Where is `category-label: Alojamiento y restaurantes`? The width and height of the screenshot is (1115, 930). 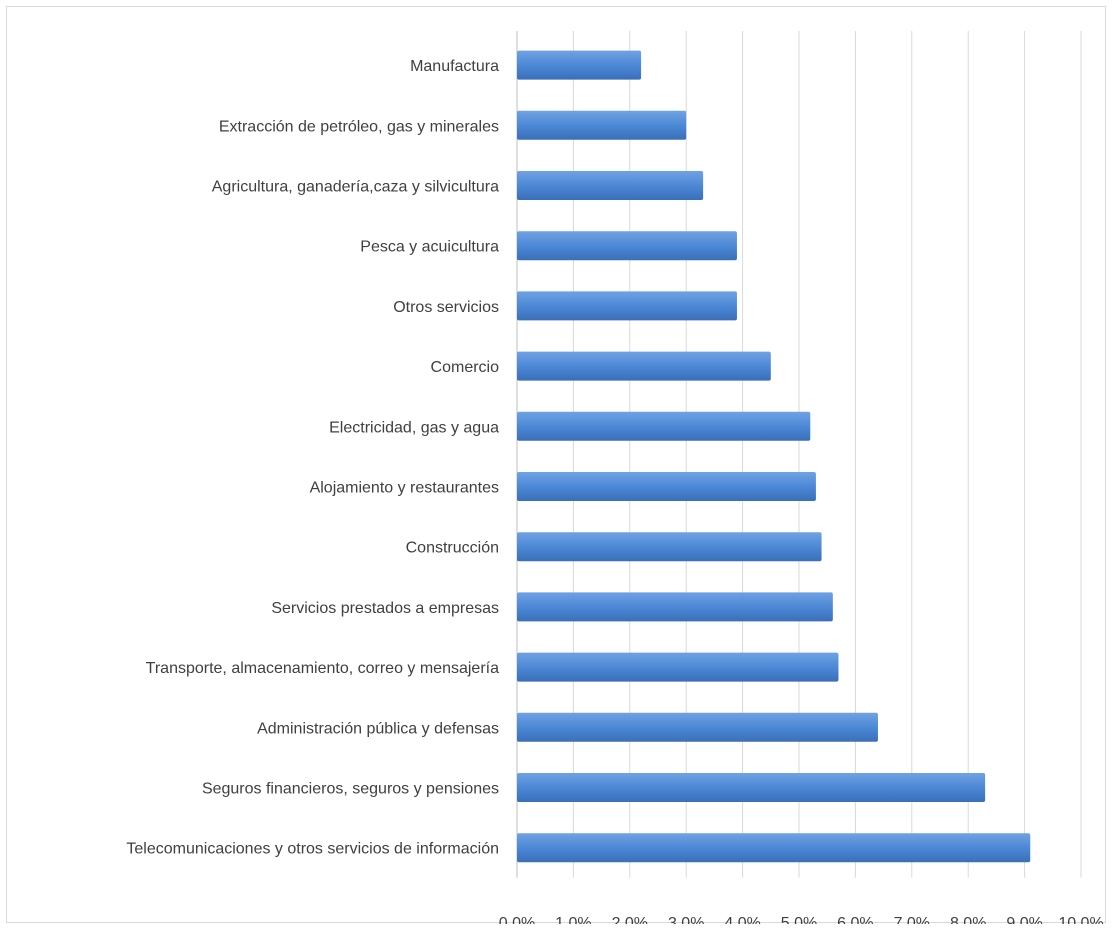 category-label: Alojamiento y restaurantes is located at coordinates (404, 488).